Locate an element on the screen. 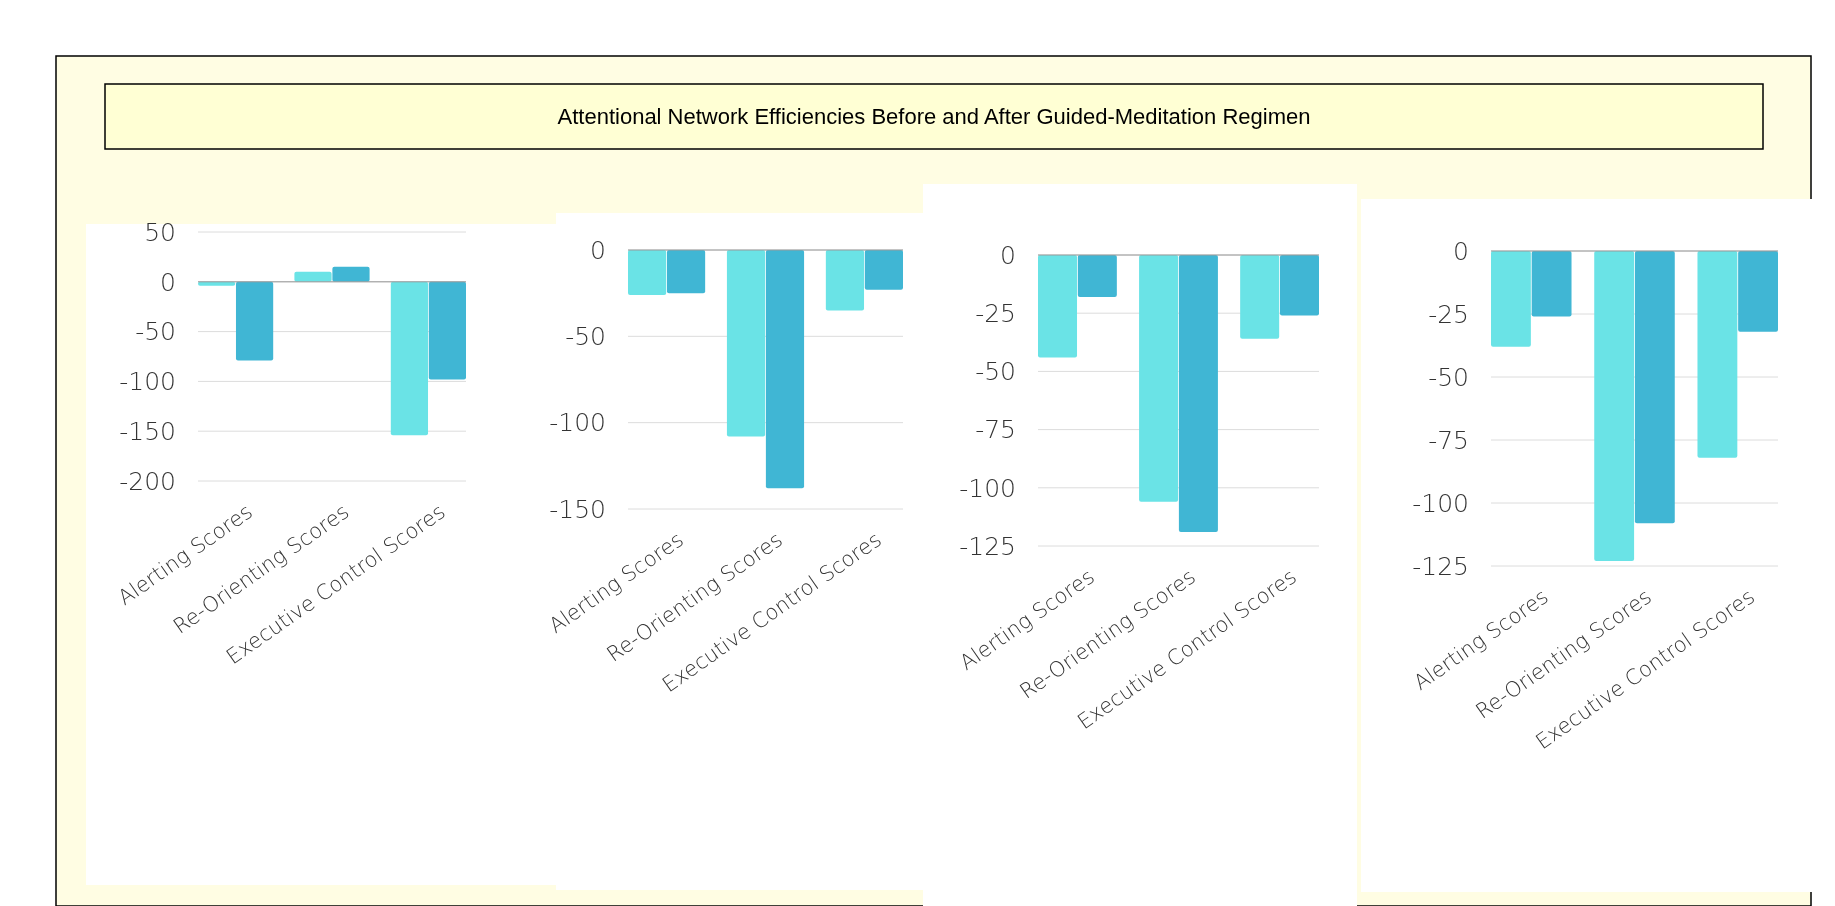 The image size is (1835, 906). text: Attentional Network Efficiencies Before and After Guided-Meditation Regimen is located at coordinates (934, 116).